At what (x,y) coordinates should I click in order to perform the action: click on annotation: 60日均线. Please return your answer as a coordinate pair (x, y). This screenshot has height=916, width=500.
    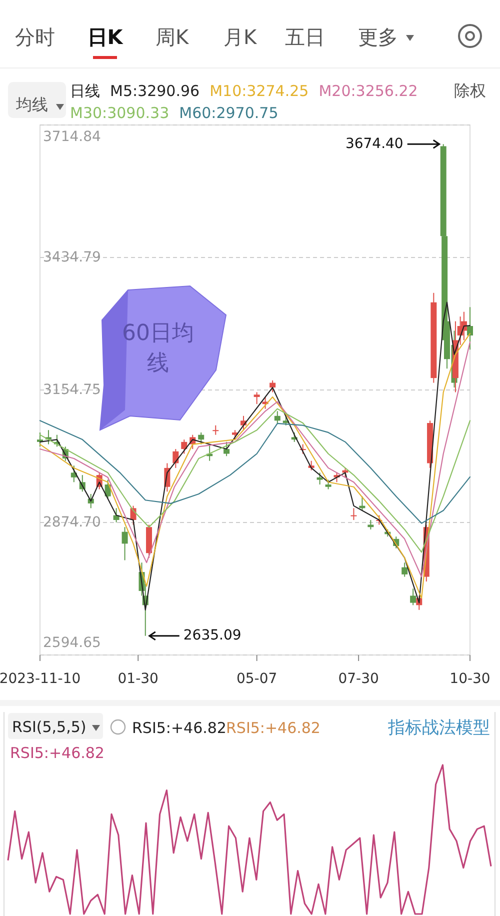
    Looking at the image, I should click on (158, 348).